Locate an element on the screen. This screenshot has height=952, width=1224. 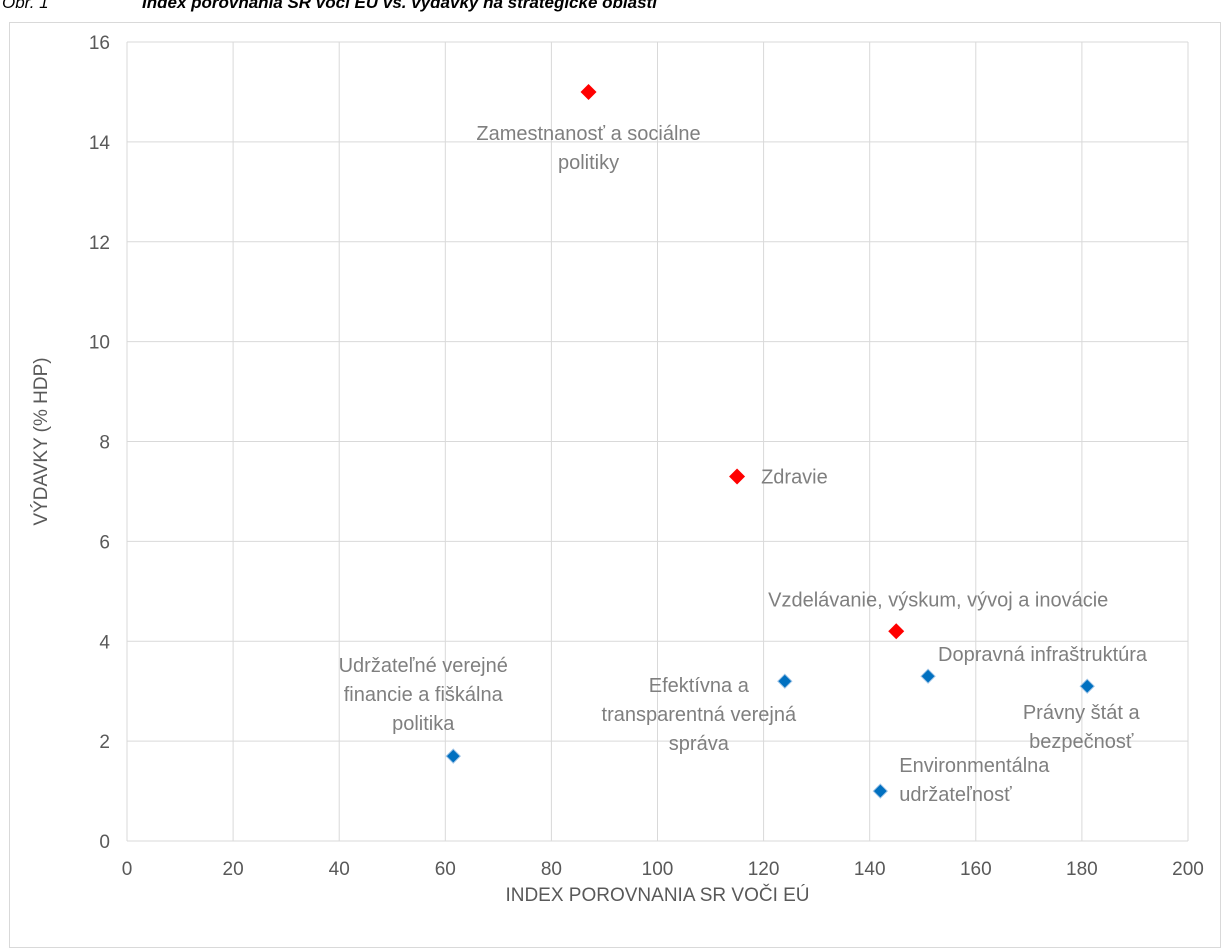
y-tick-labels: 0 2 4 6 8 10 12 14 16 is located at coordinates (100, 443).